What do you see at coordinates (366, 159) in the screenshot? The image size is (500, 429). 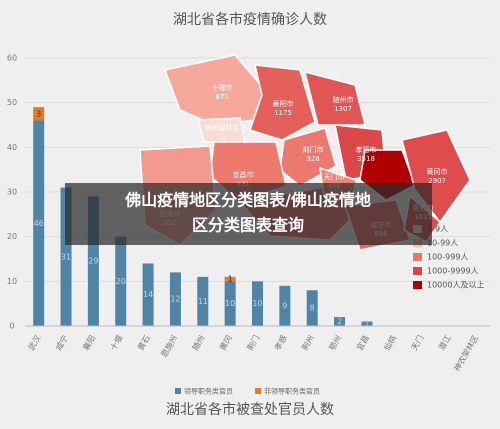 I see `region-value: 3518` at bounding box center [366, 159].